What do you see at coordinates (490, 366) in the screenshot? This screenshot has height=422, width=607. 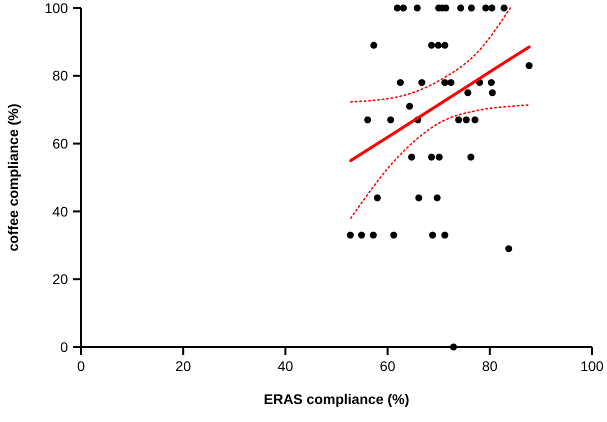 I see `x-tick-label: 80` at bounding box center [490, 366].